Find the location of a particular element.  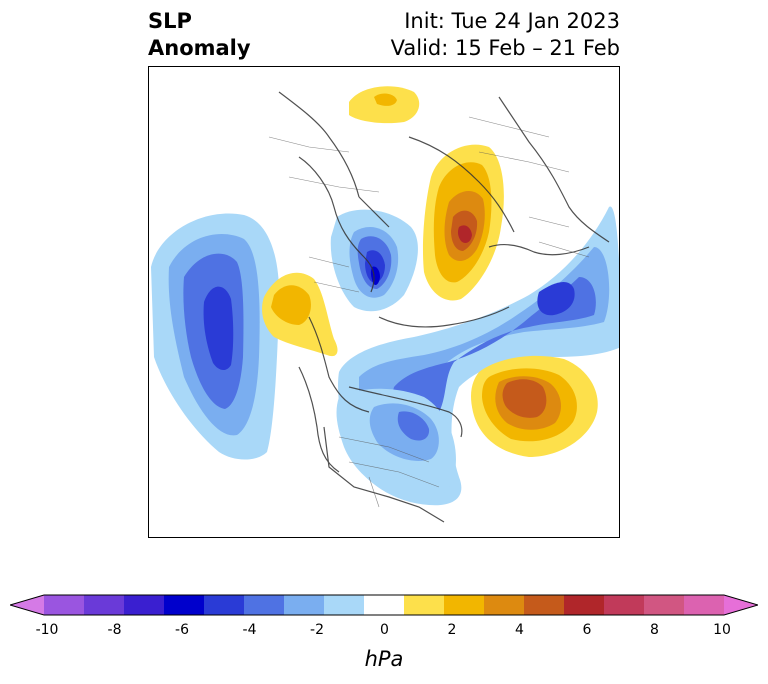

map-title: SLP Anomaly is located at coordinates (199, 35).